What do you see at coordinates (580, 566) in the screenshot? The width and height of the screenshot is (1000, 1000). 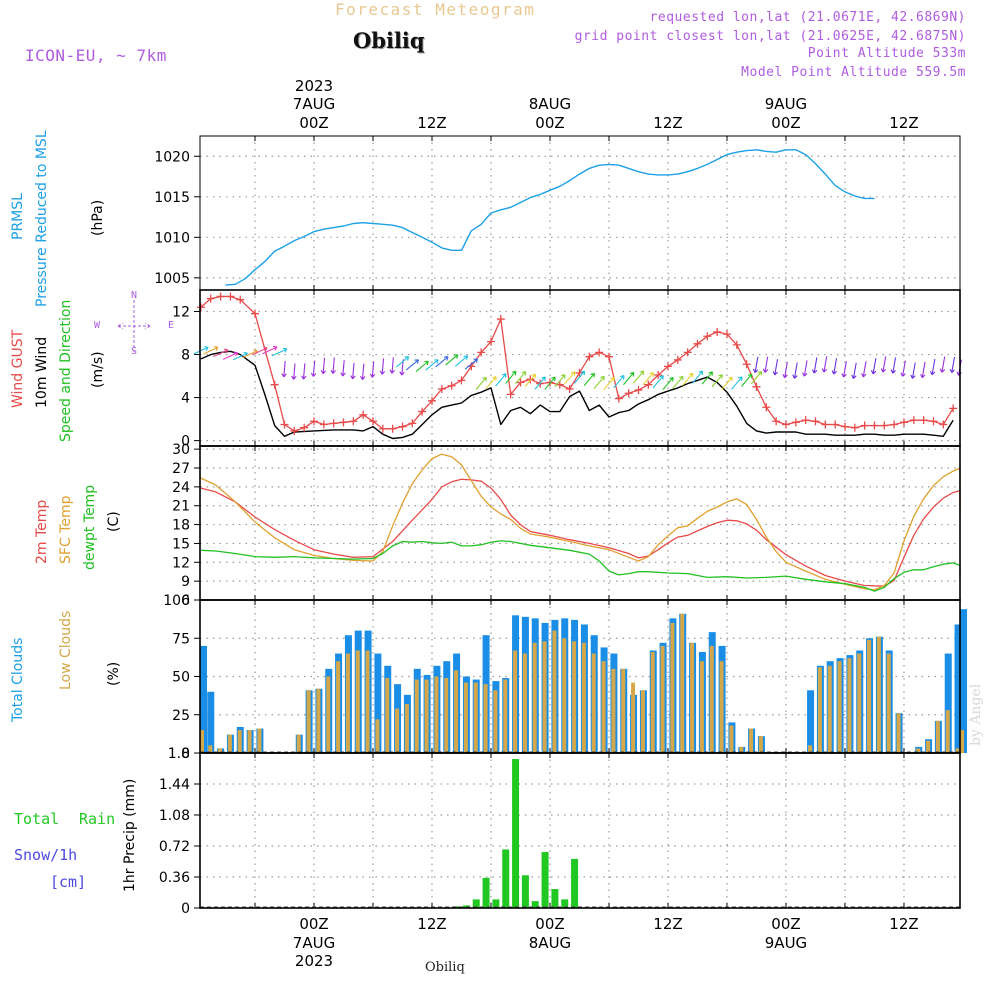 I see `temp-dewpoint-line` at bounding box center [580, 566].